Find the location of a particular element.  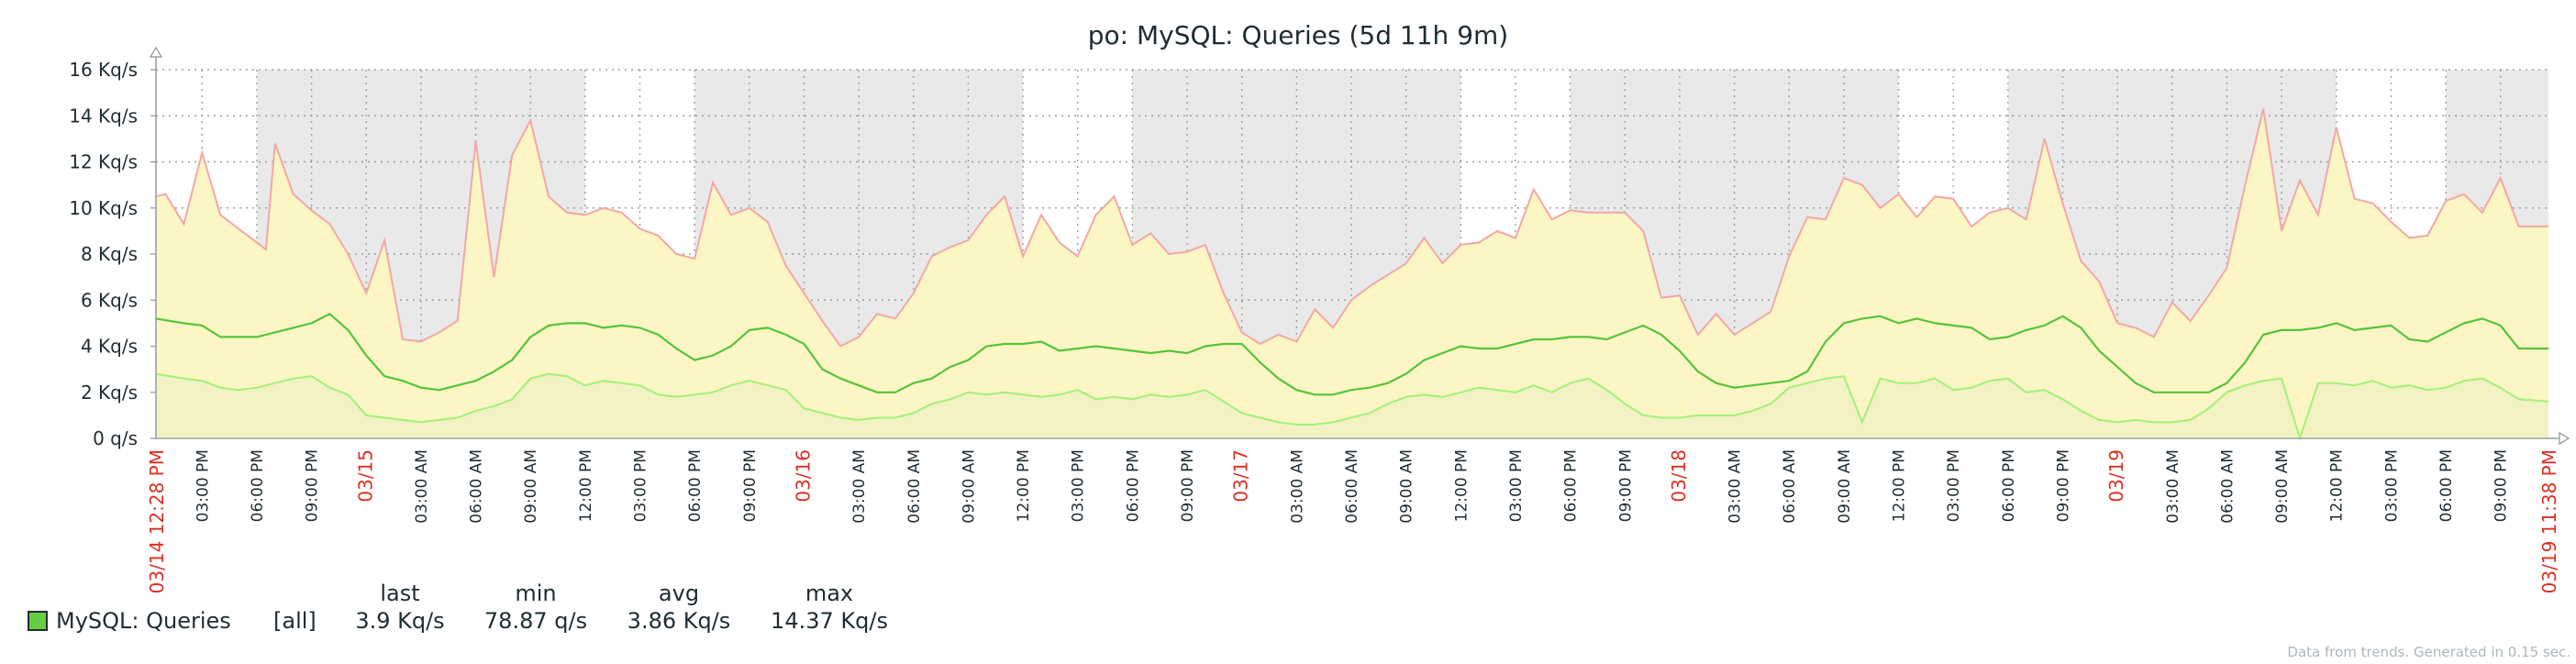

y-tick-label: 8 Kq/s is located at coordinates (109, 254).